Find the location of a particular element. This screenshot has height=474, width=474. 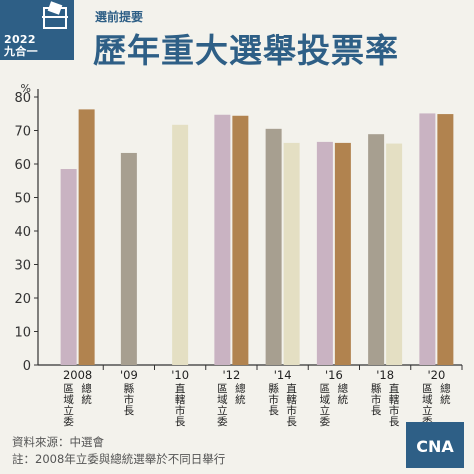

kicker: 選前提要 is located at coordinates (119, 17).